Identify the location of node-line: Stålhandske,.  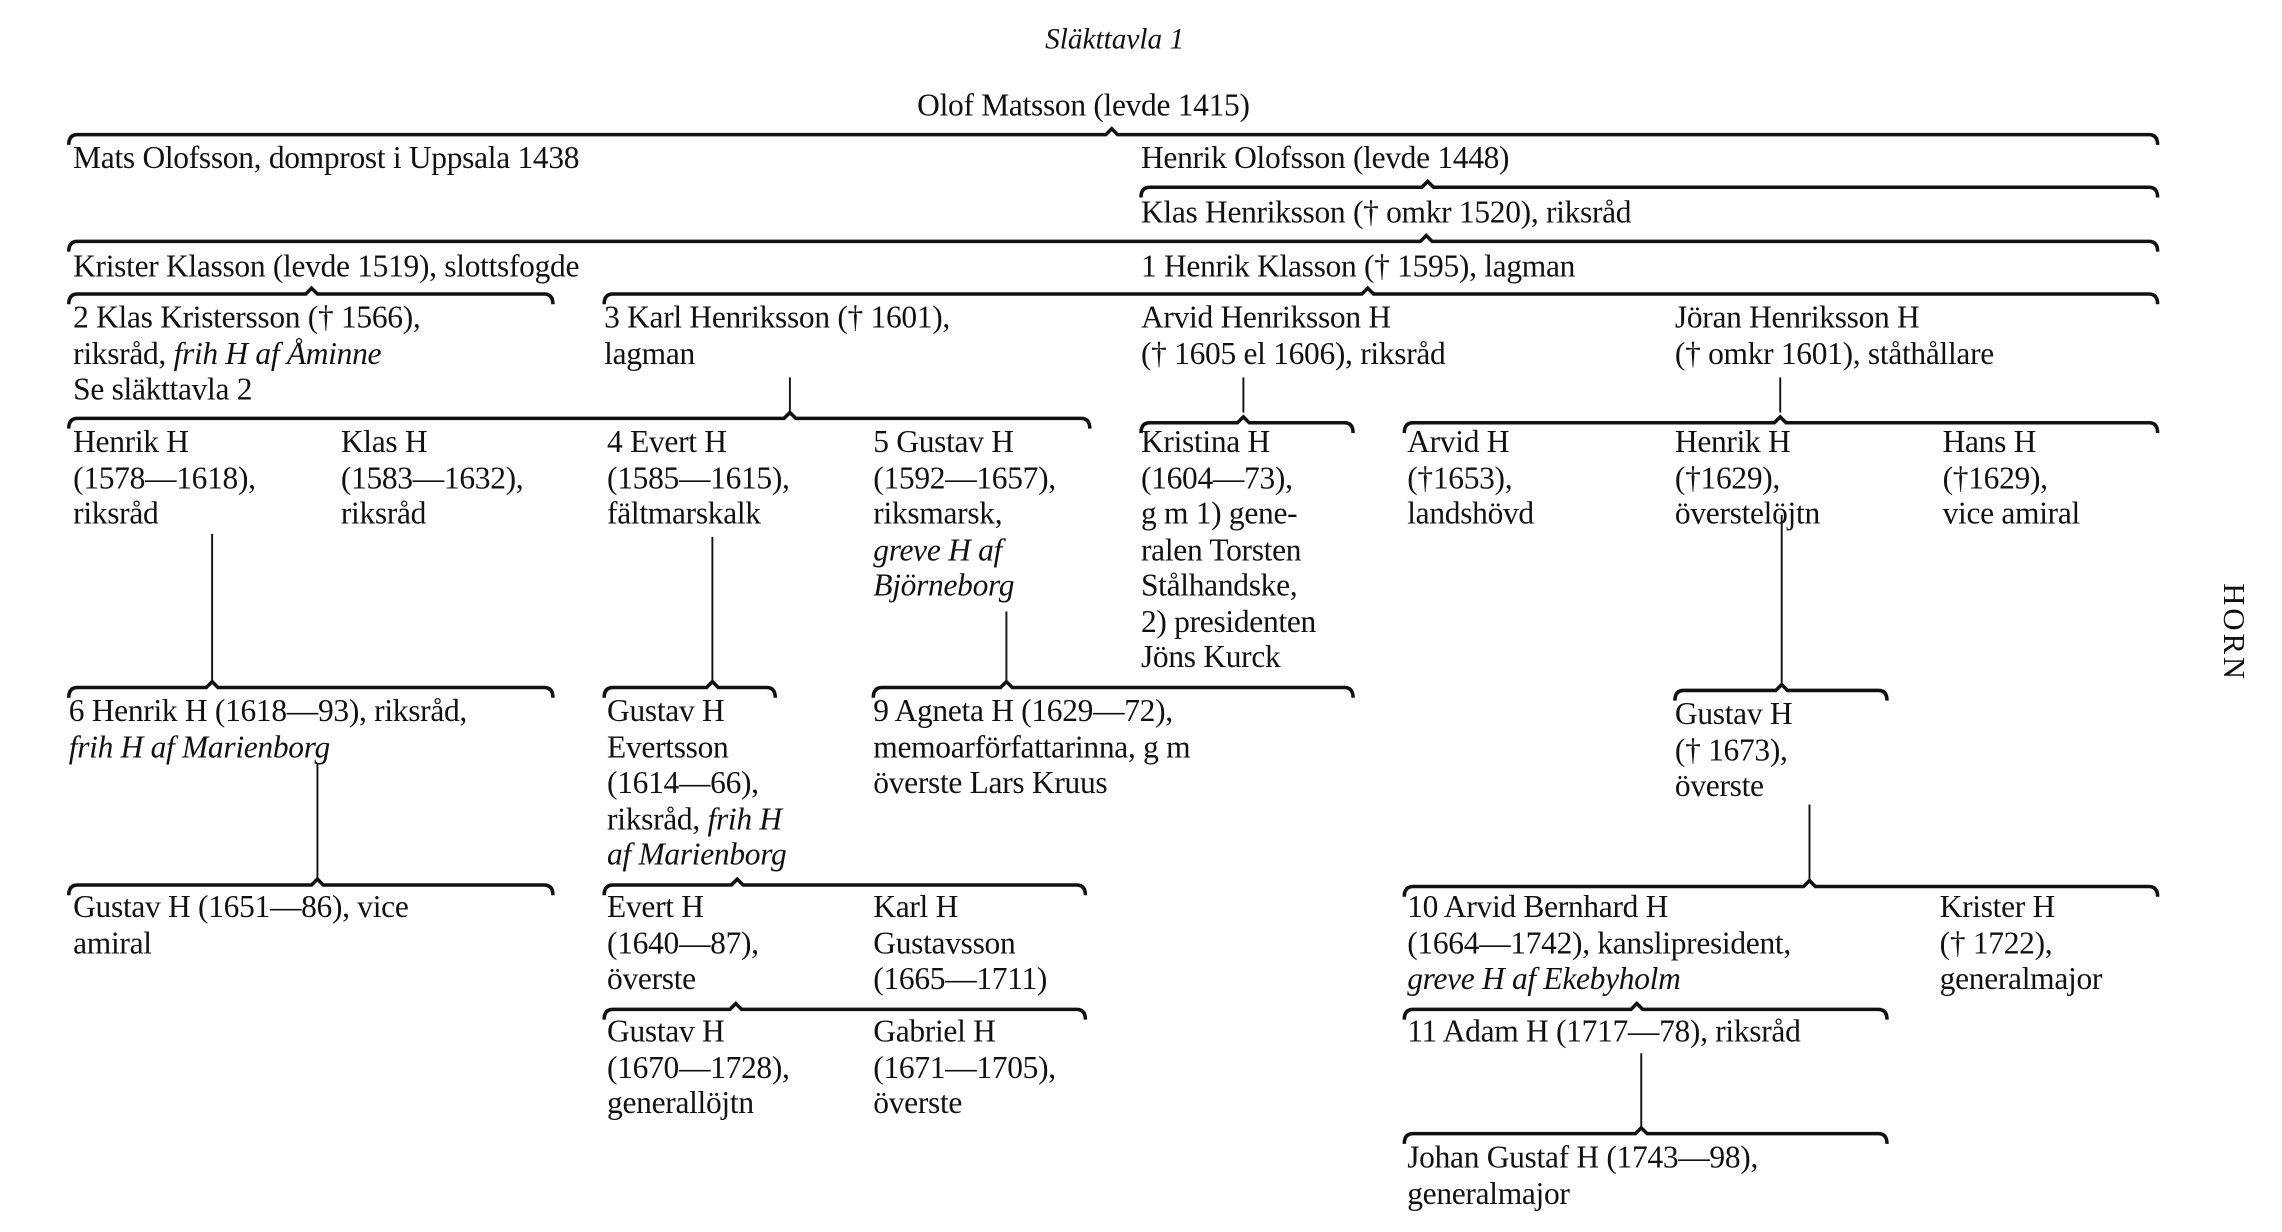
(1228, 586).